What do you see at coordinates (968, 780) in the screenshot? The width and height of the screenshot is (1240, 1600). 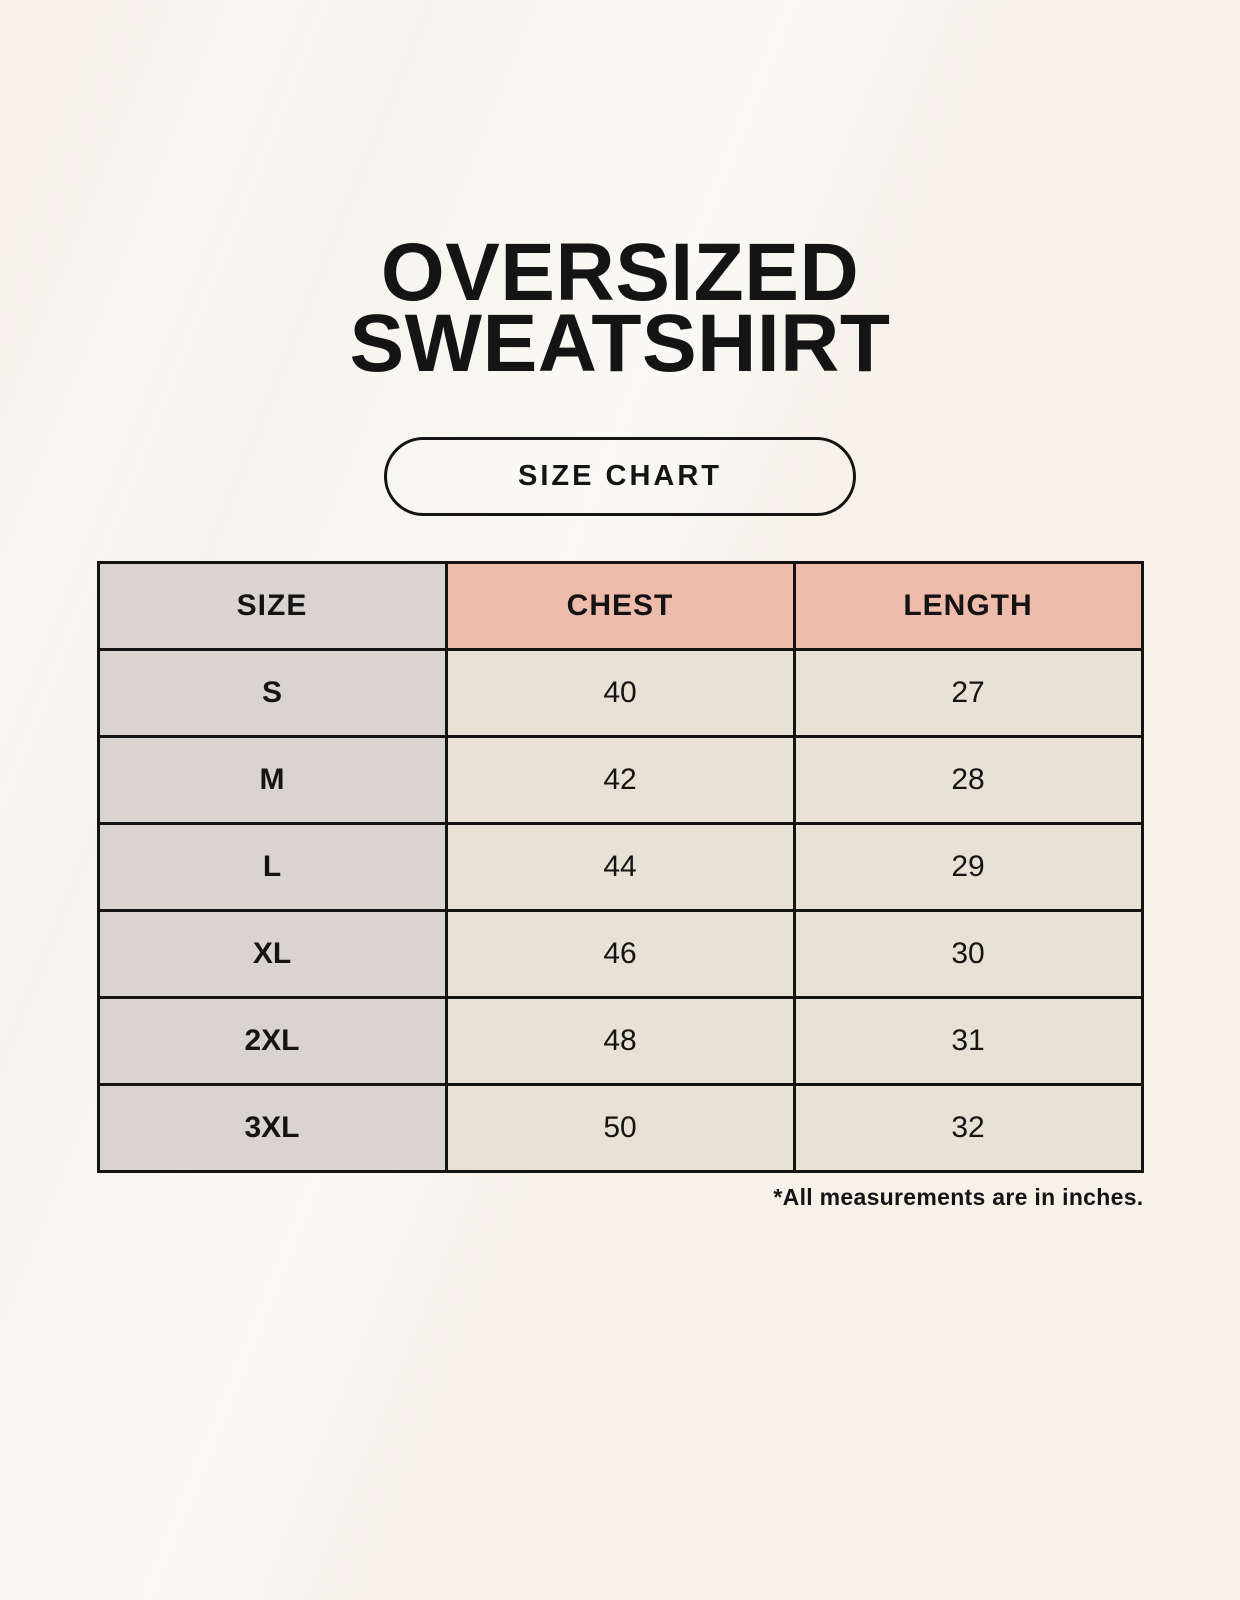 I see `length-cell: 28` at bounding box center [968, 780].